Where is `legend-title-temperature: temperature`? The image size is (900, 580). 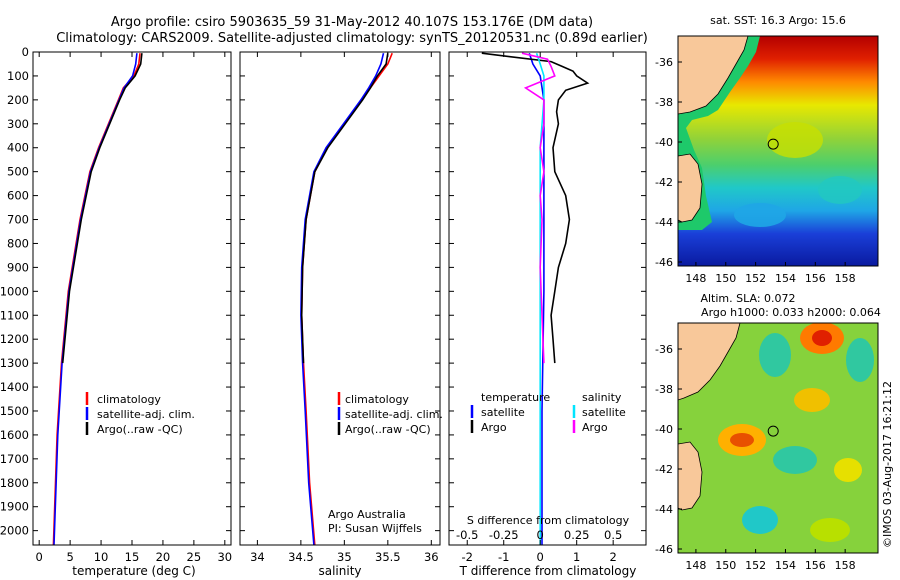 legend-title-temperature: temperature is located at coordinates (515, 397).